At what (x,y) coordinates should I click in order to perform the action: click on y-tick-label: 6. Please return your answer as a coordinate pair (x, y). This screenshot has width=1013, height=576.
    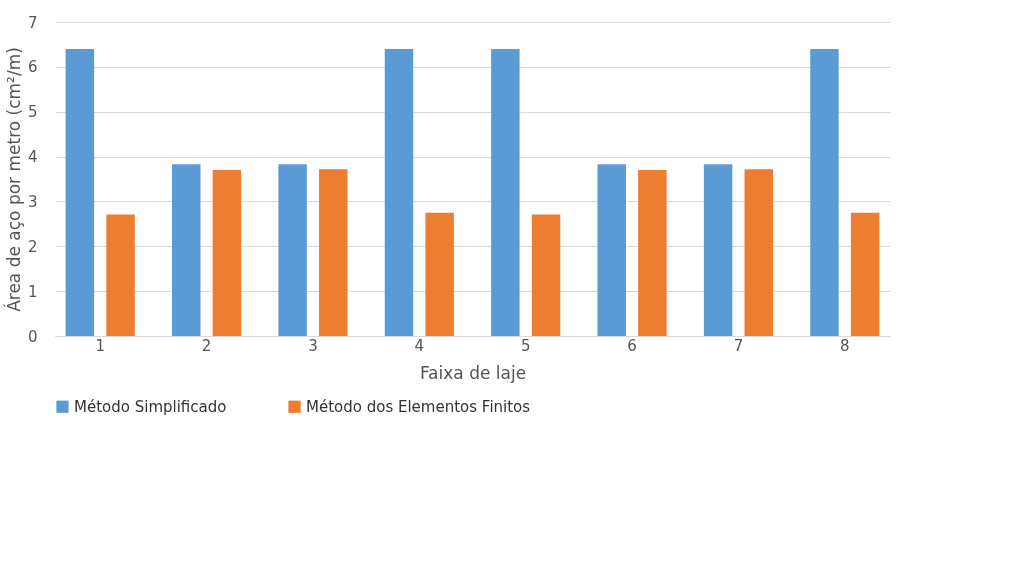
    Looking at the image, I should click on (32, 67).